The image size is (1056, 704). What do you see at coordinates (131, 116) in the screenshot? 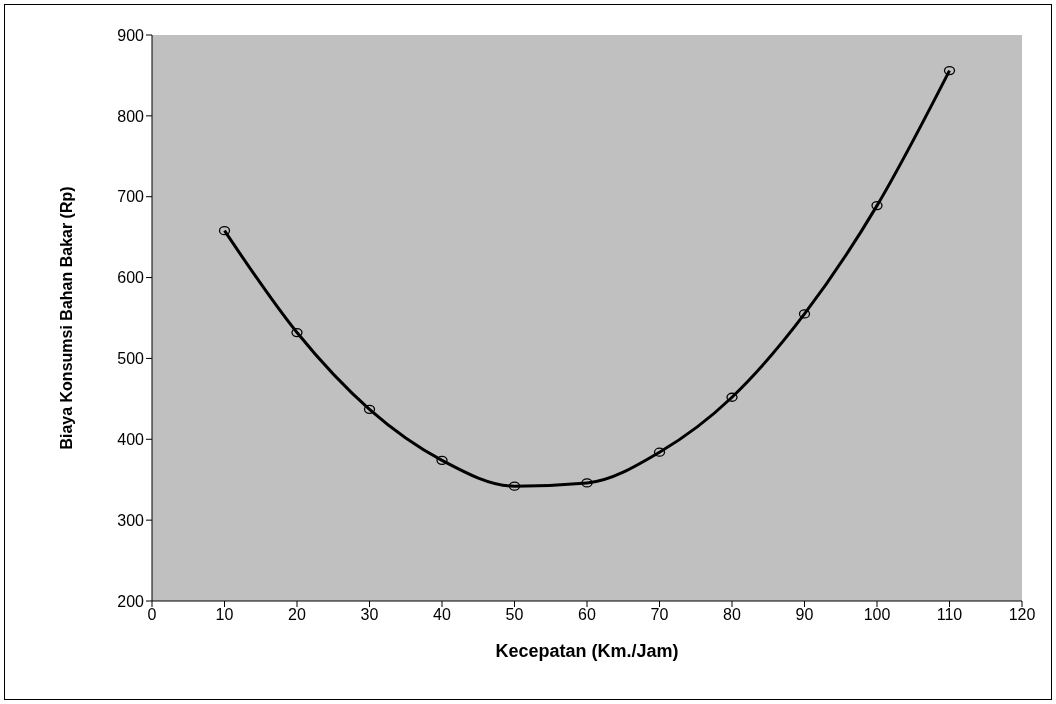
I see `y-tick-label: 800` at bounding box center [131, 116].